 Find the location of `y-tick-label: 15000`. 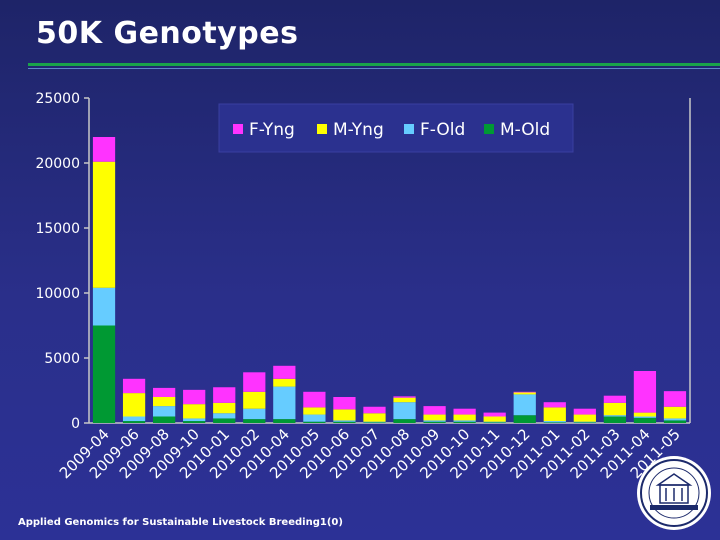

y-tick-label: 15000 is located at coordinates (57, 229).